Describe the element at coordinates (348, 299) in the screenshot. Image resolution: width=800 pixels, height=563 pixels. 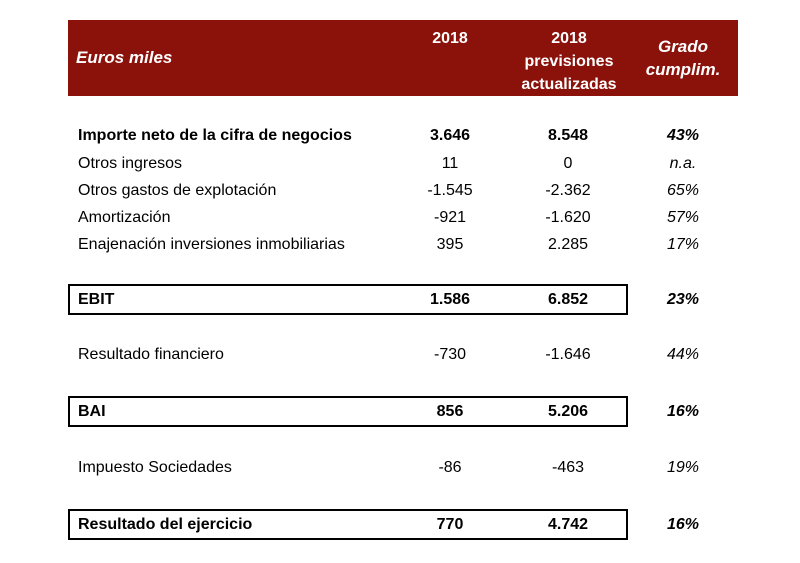
I see `row-ebit-box: EBIT 1.586 6.852` at that location.